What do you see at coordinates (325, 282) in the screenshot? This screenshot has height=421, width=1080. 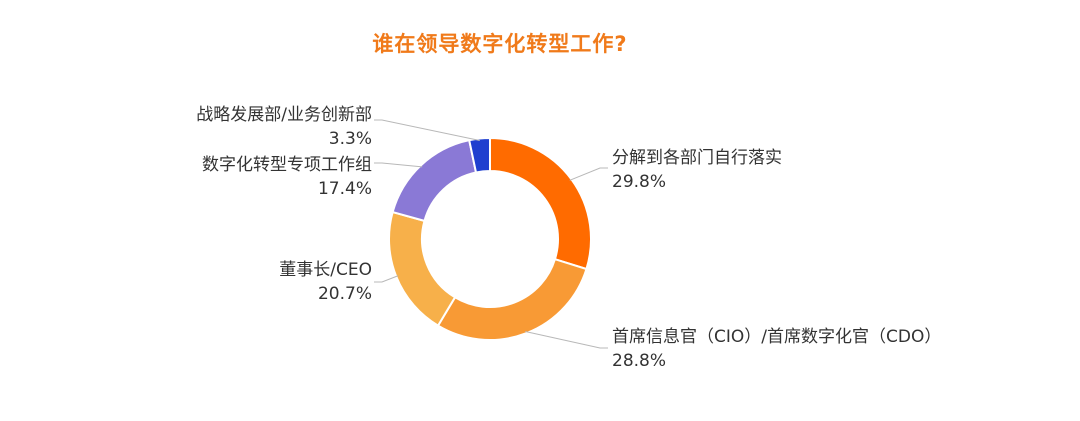 I see `slice-label: 董事长/CEO 20.7%` at bounding box center [325, 282].